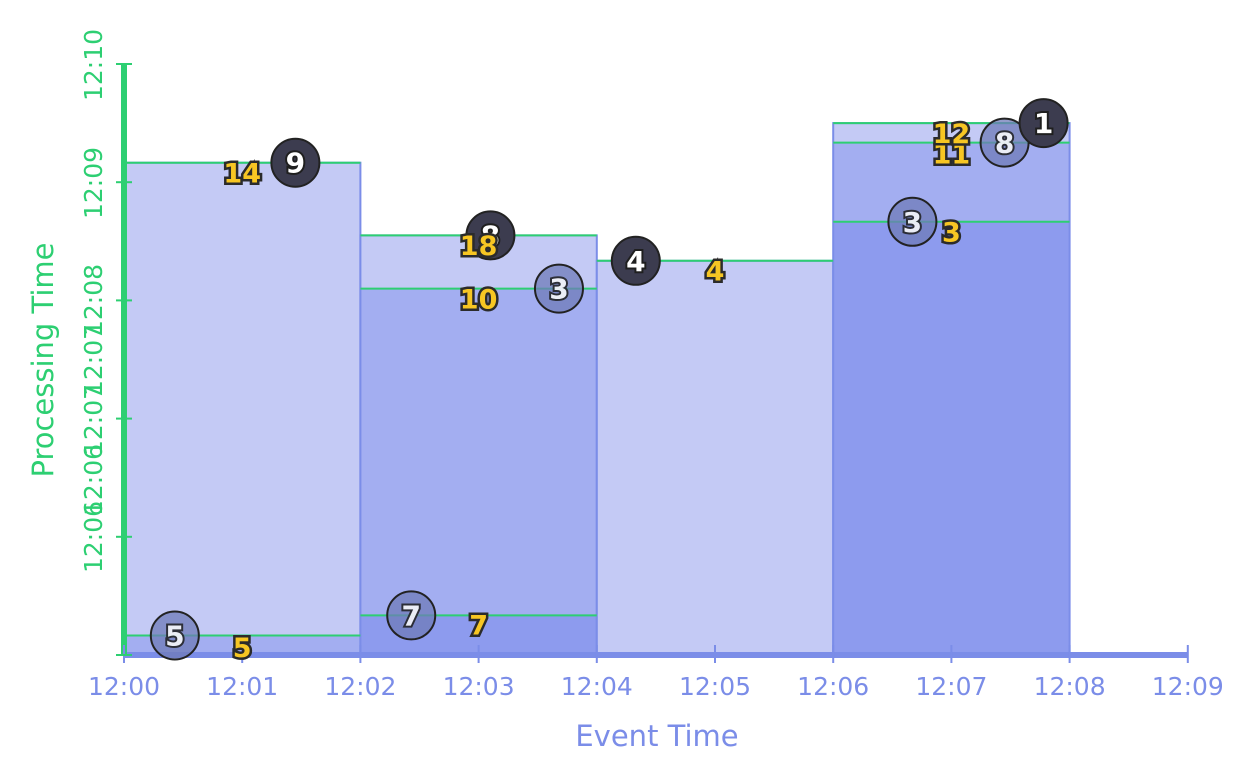 The height and width of the screenshot is (777, 1254). Describe the element at coordinates (1188, 686) in the screenshot. I see `x-tick-label: 12:09` at that location.